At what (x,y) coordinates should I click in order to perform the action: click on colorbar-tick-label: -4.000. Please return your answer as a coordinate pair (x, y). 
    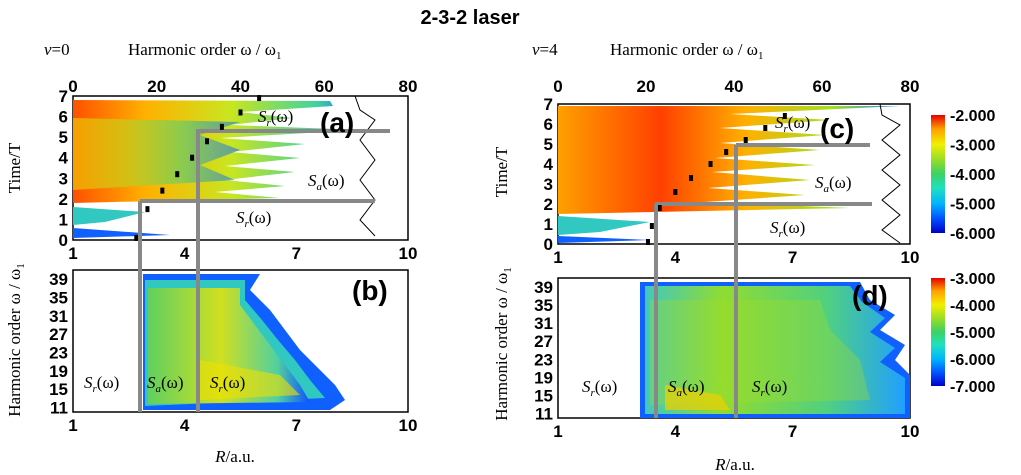
    Looking at the image, I should click on (972, 175).